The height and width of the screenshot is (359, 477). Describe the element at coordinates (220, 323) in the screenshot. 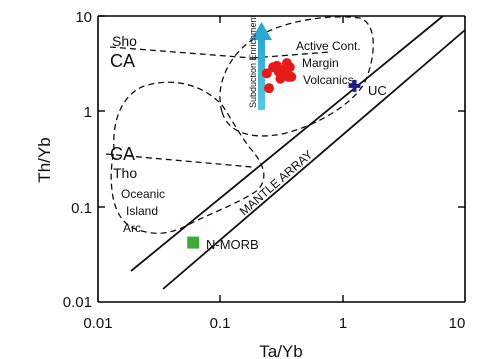

I see `x-tick-label: 0.1` at that location.